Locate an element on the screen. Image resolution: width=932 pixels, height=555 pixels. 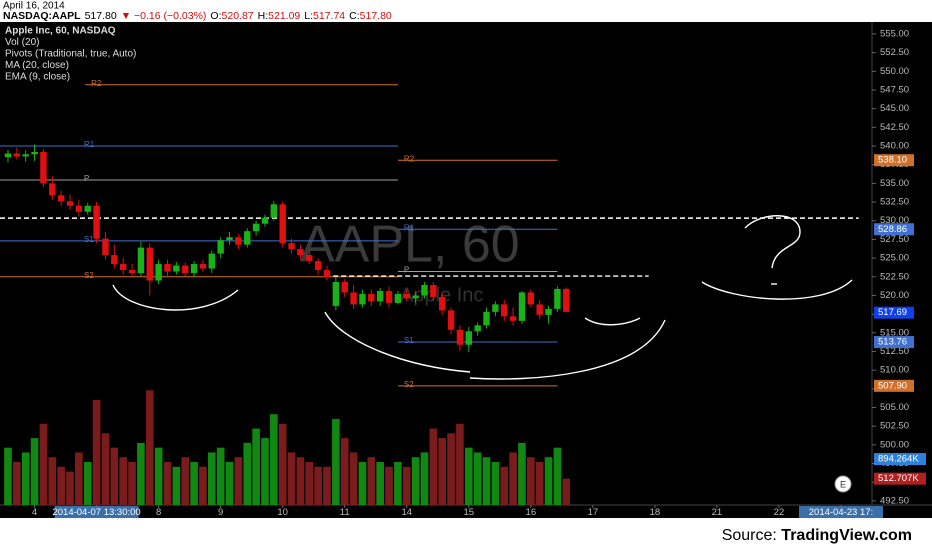
volume-badge is located at coordinates (900, 478).